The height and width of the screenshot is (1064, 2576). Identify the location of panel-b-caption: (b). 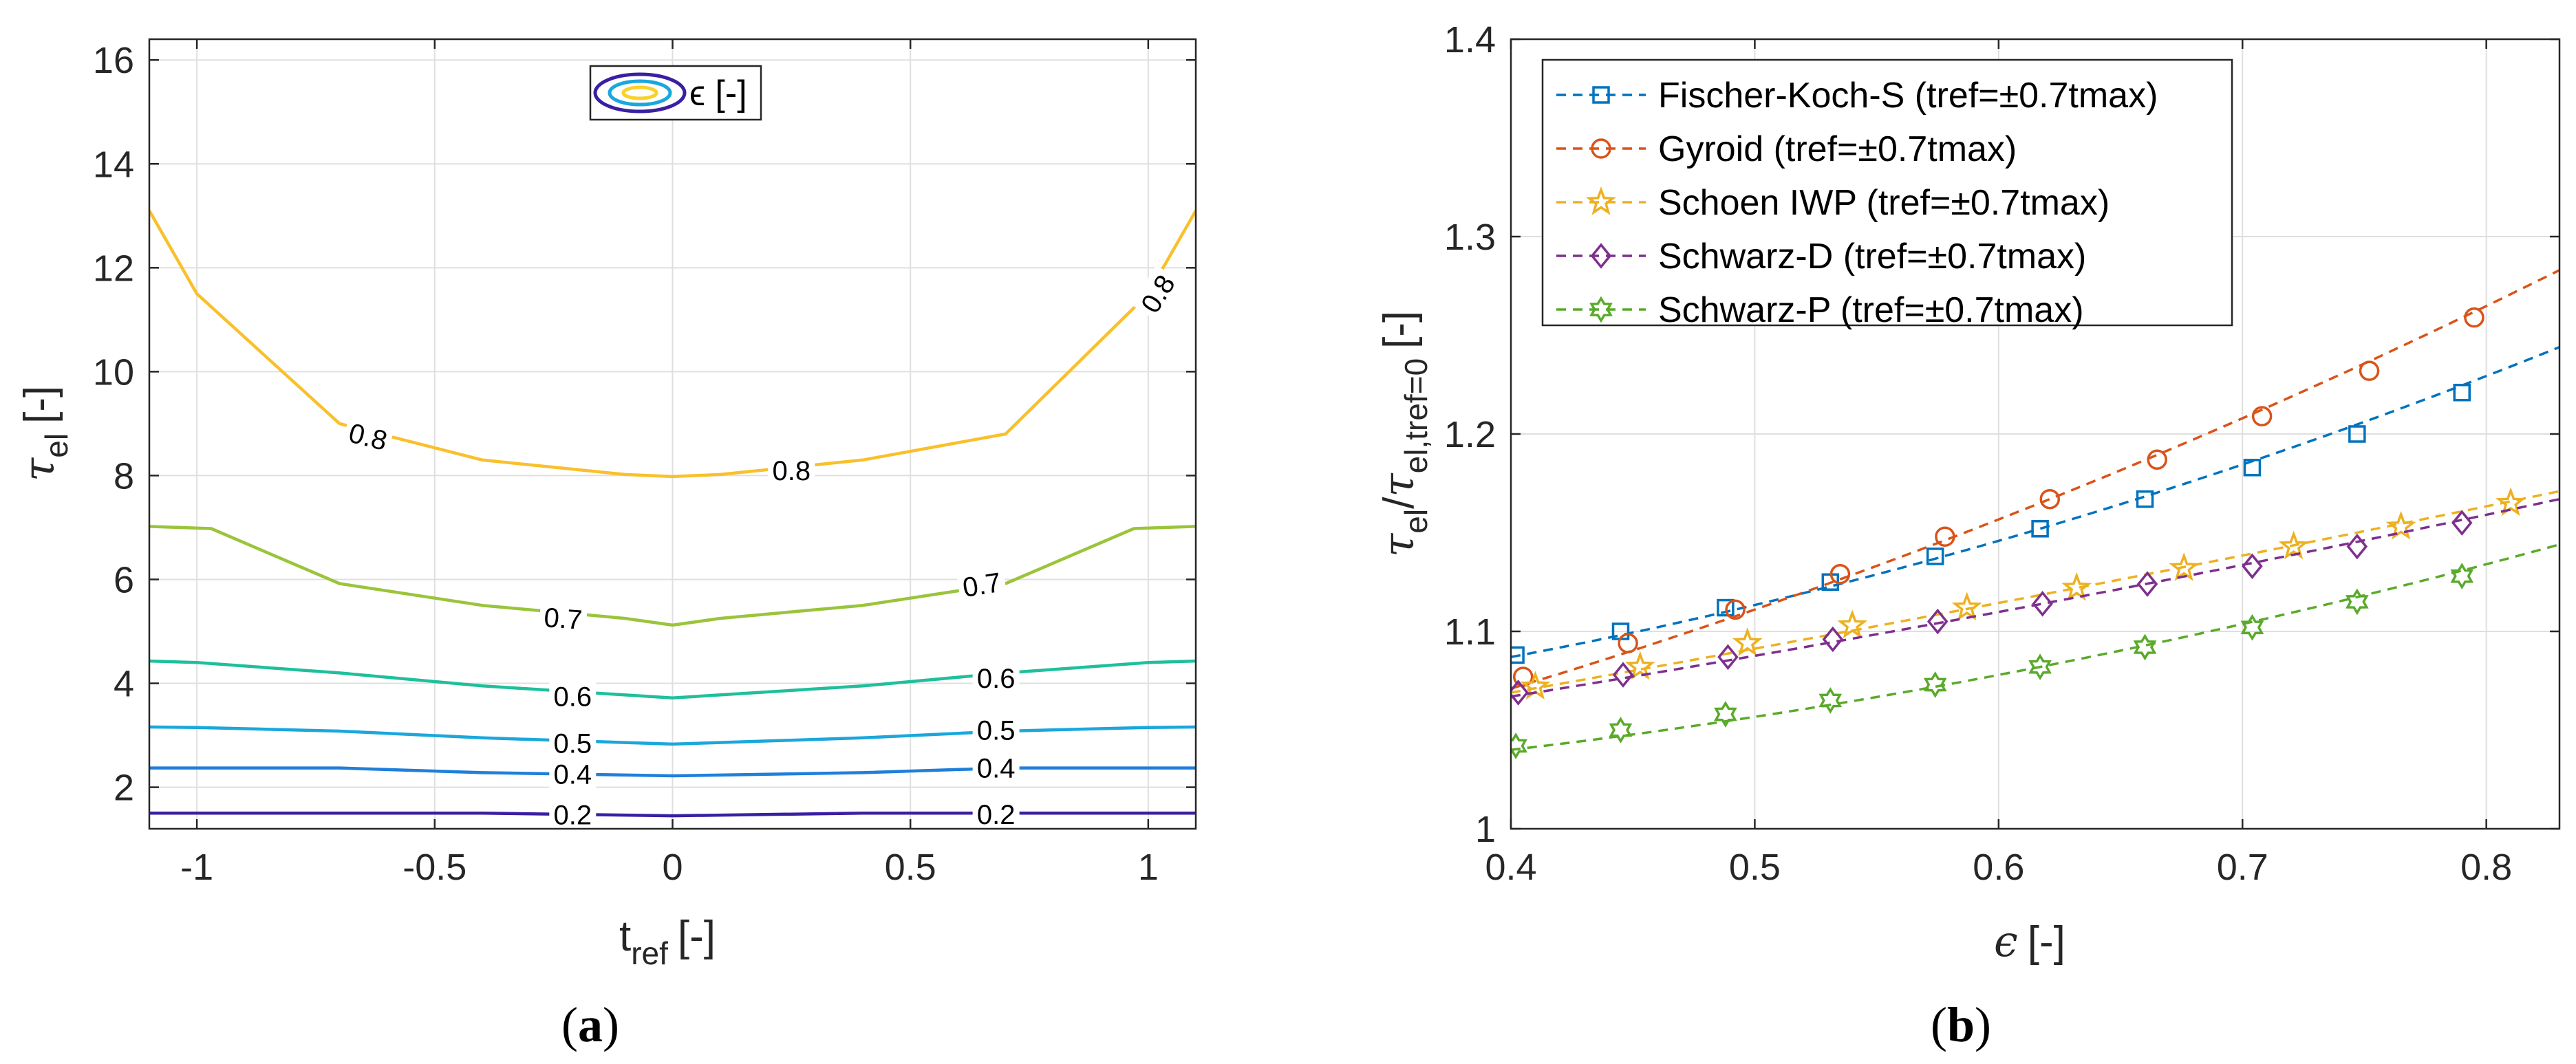
(1961, 1024).